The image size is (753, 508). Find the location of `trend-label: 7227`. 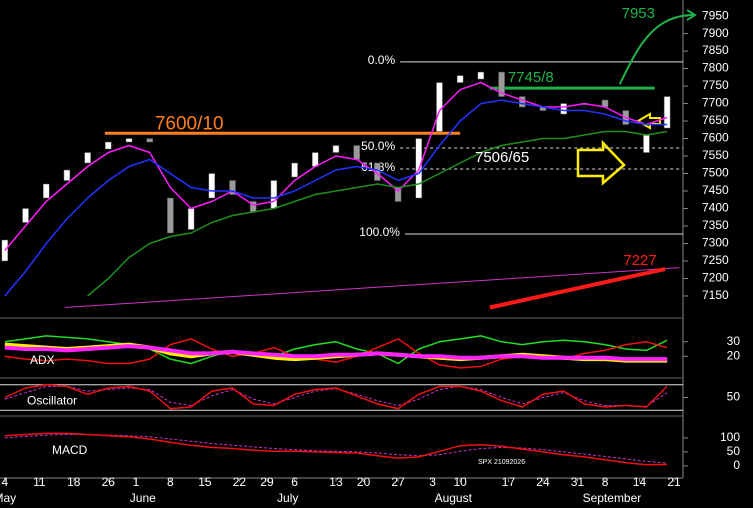

trend-label: 7227 is located at coordinates (639, 260).